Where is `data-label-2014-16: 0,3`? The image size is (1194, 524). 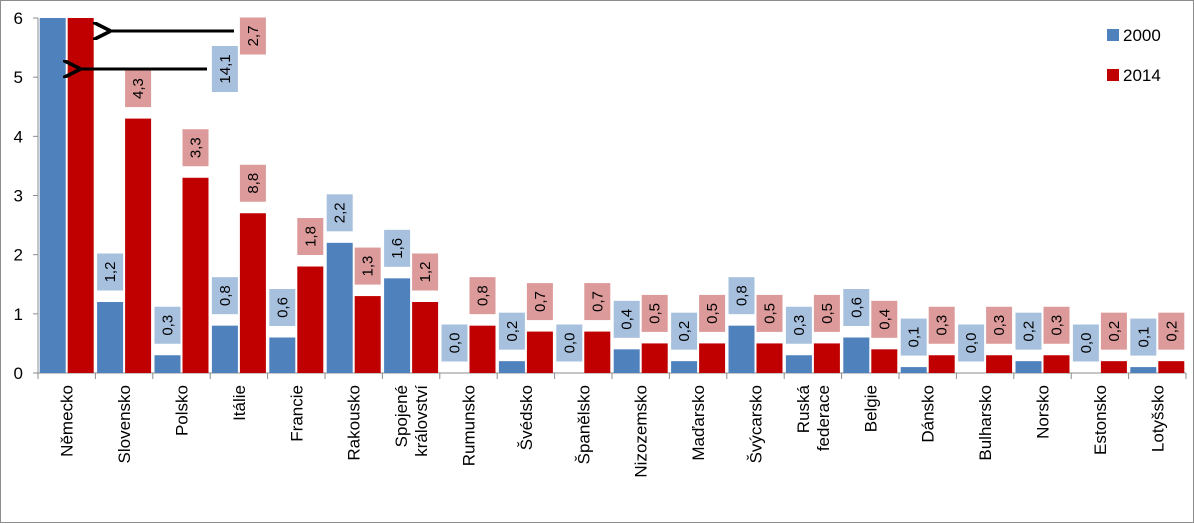
data-label-2014-16: 0,3 is located at coordinates (941, 325).